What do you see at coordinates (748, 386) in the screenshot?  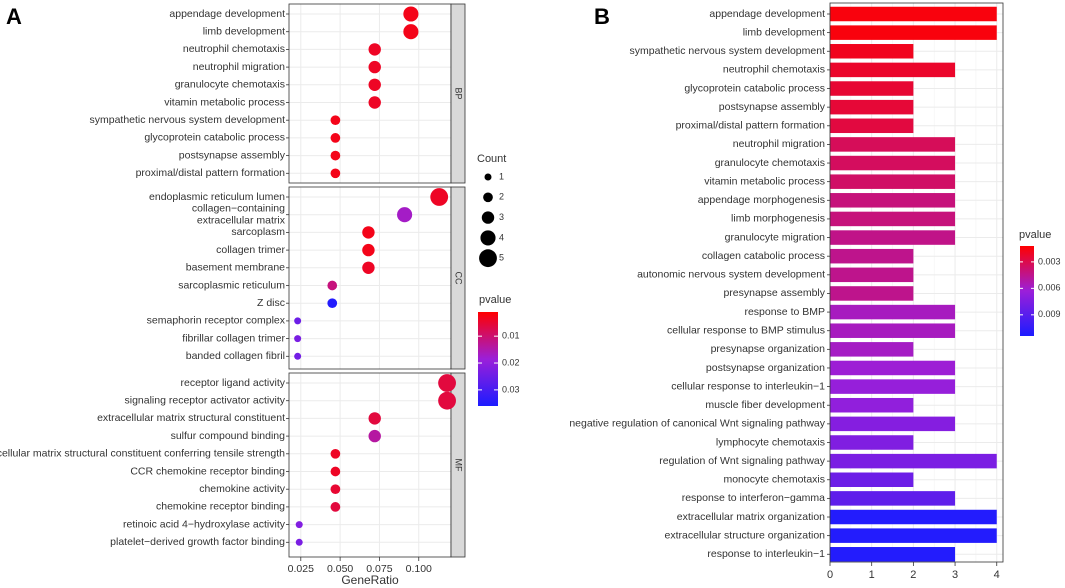 I see `bar-term-label: cellular response to interleukin−1` at bounding box center [748, 386].